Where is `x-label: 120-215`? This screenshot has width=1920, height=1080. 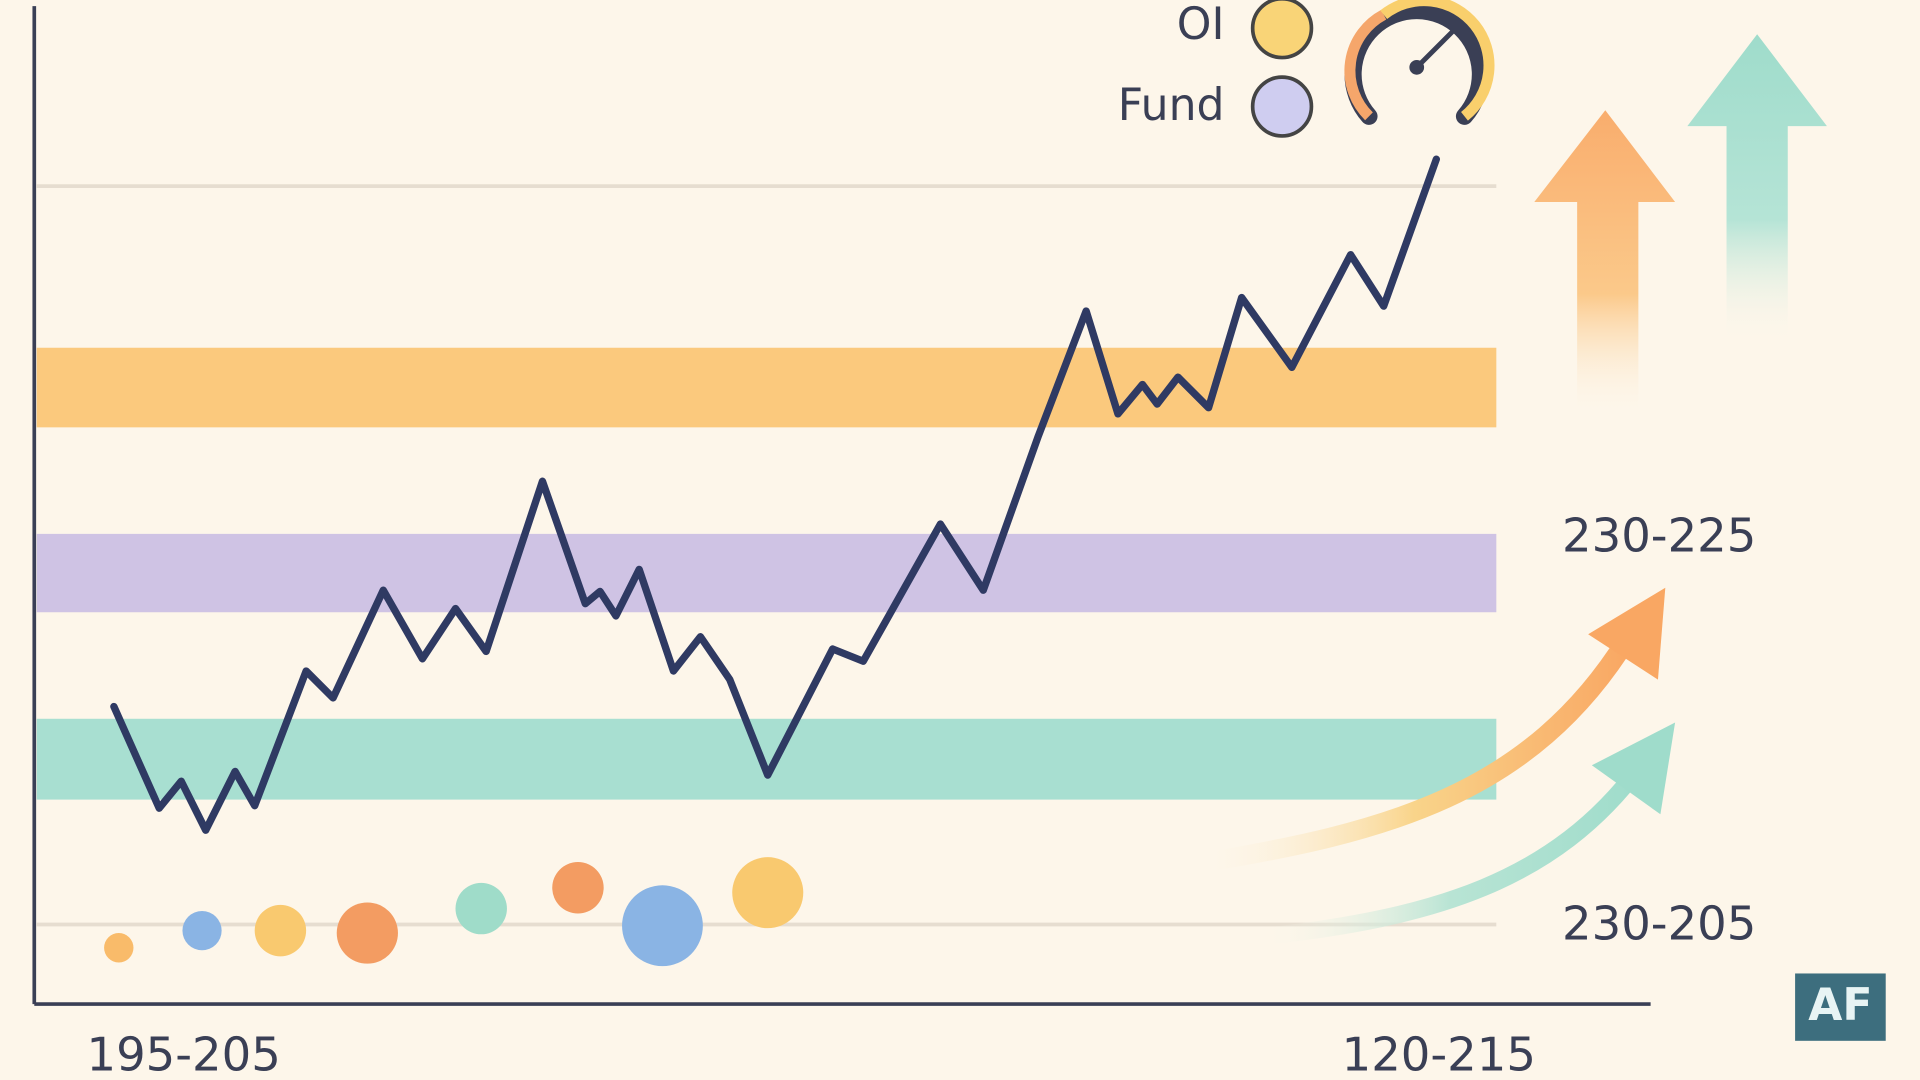 x-label: 120-215 is located at coordinates (1439, 1053).